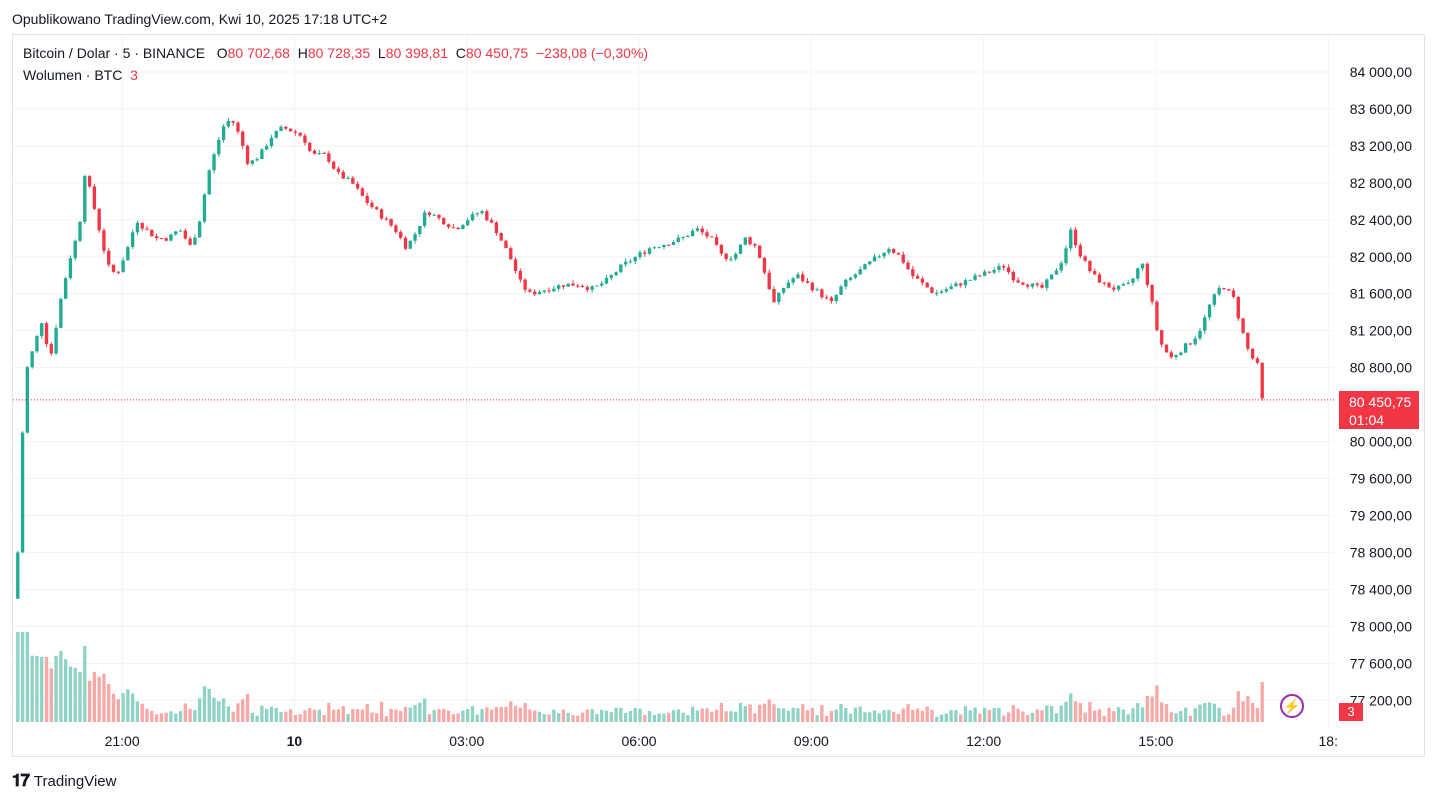 Image resolution: width=1438 pixels, height=802 pixels. What do you see at coordinates (73, 75) in the screenshot?
I see `volume-label: Wolumen · BTC` at bounding box center [73, 75].